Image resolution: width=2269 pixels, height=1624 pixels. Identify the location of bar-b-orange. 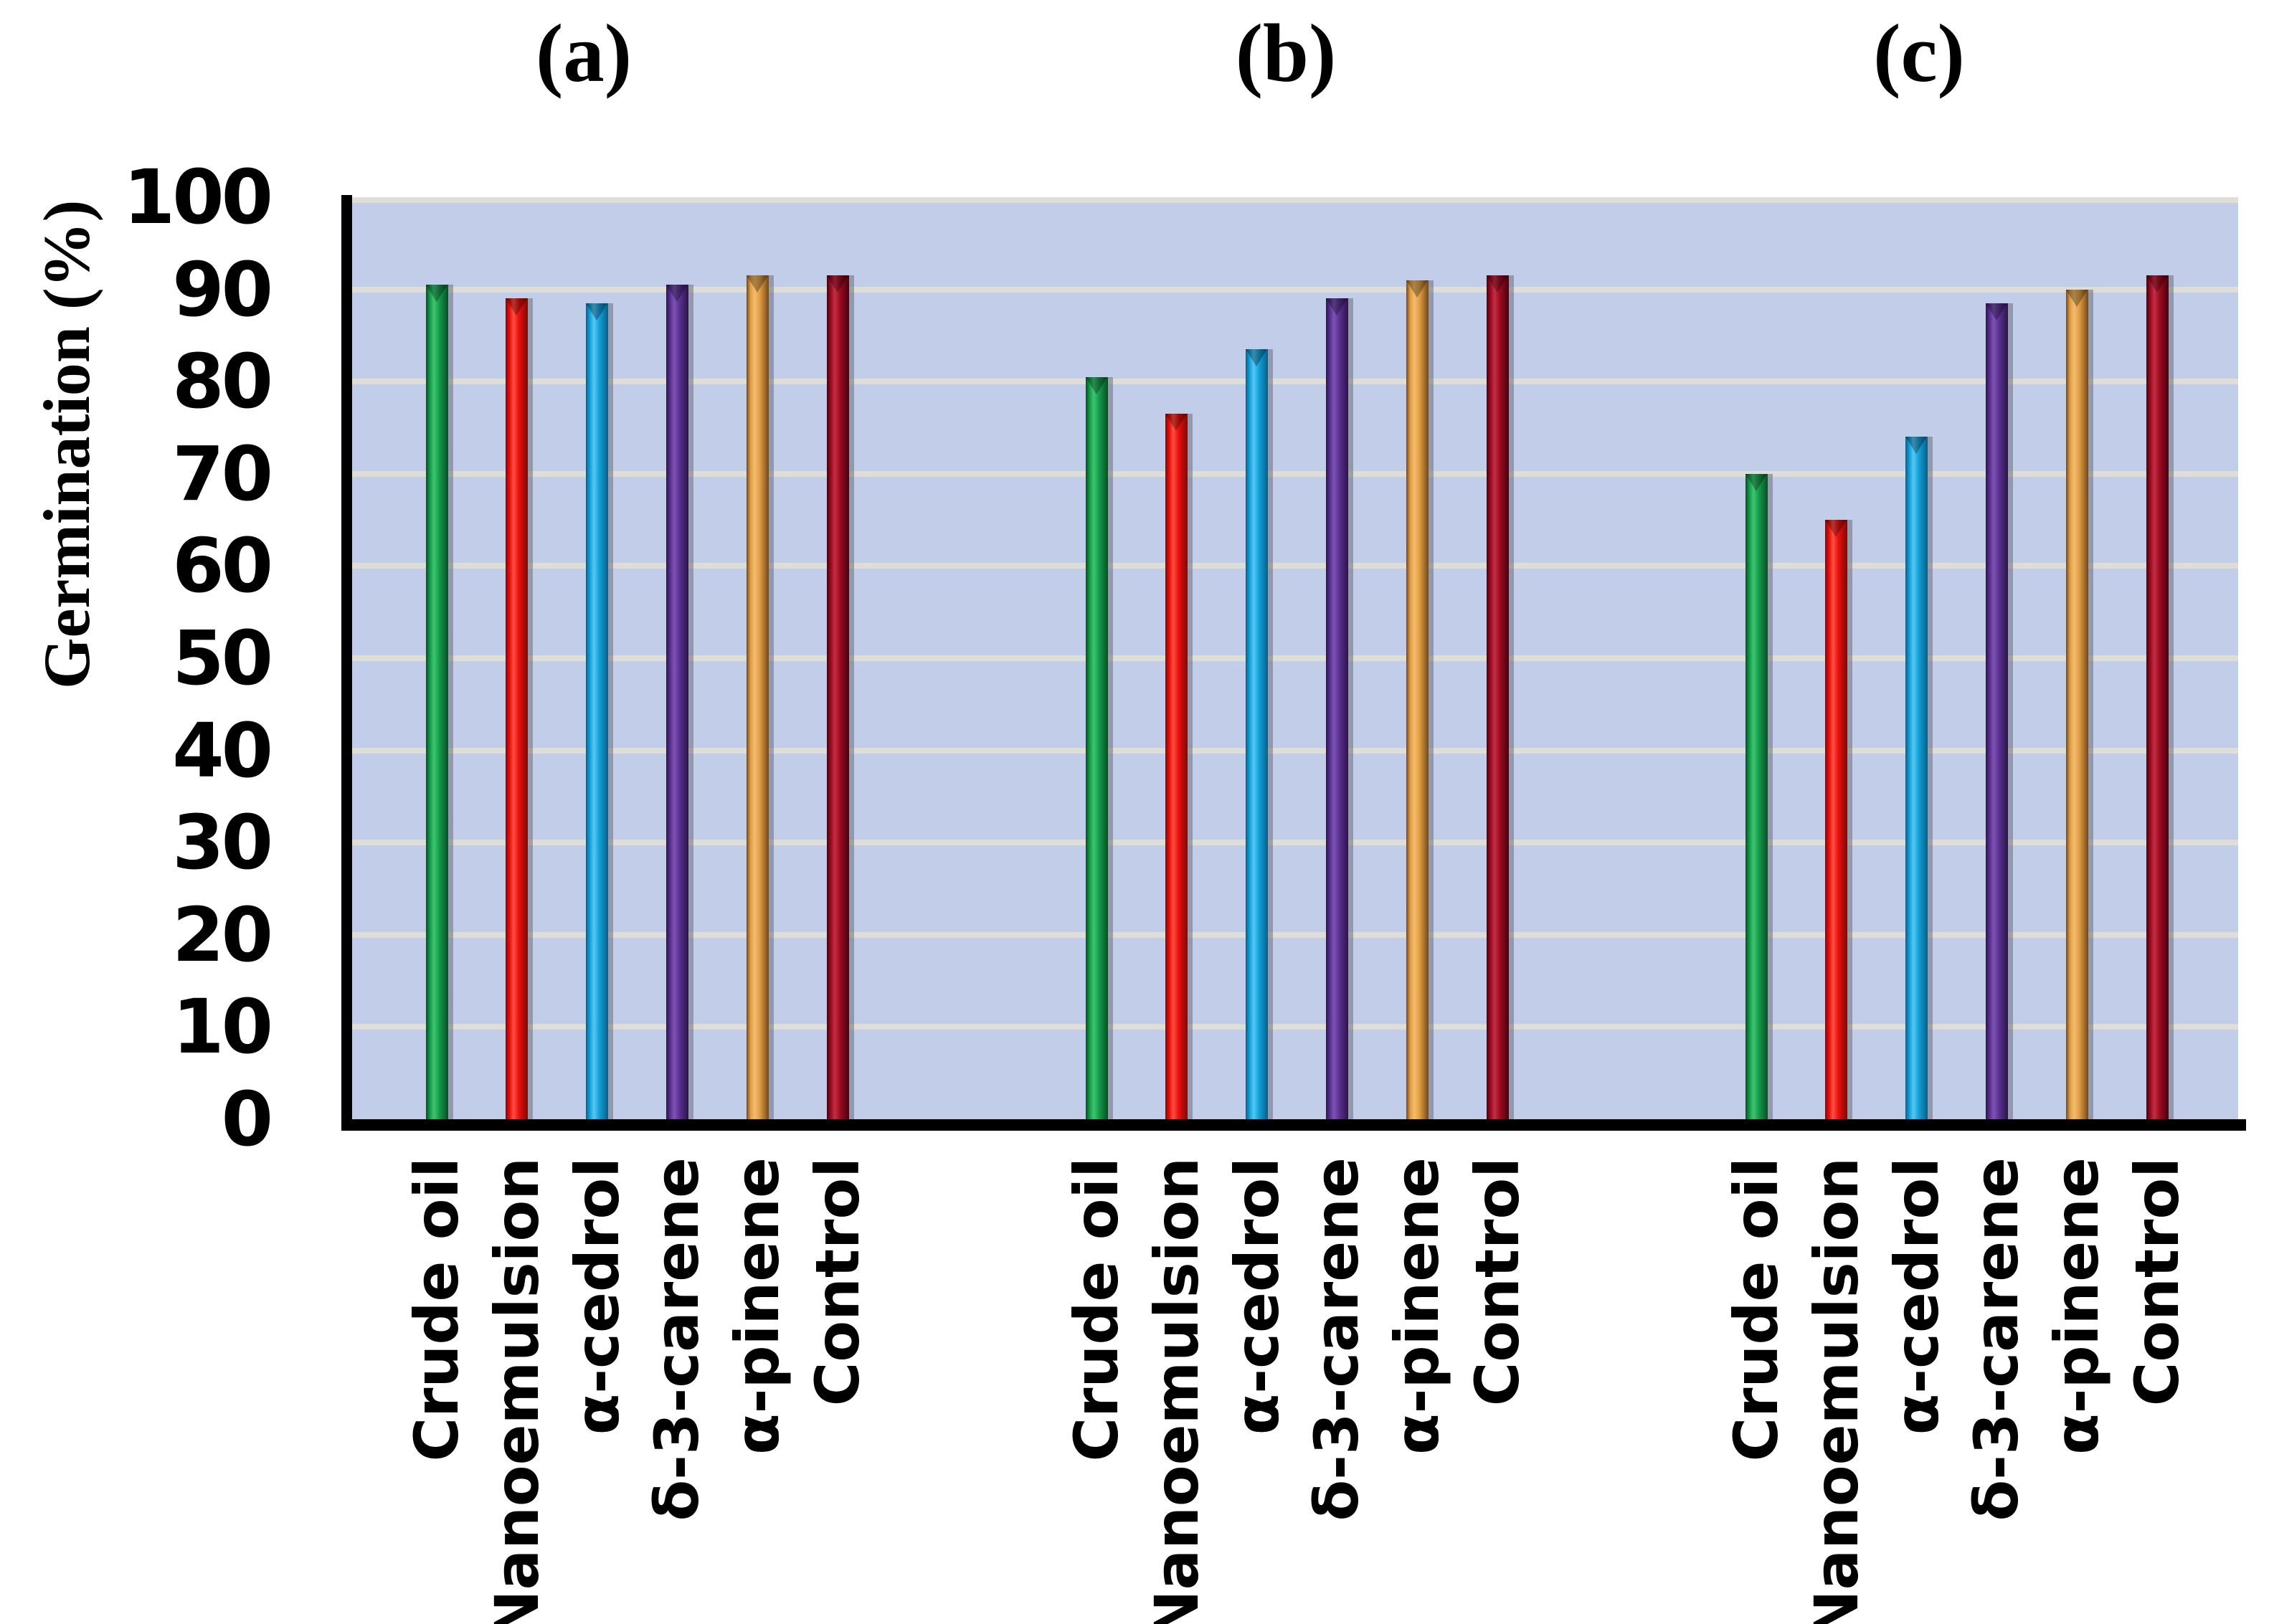
(1417, 699).